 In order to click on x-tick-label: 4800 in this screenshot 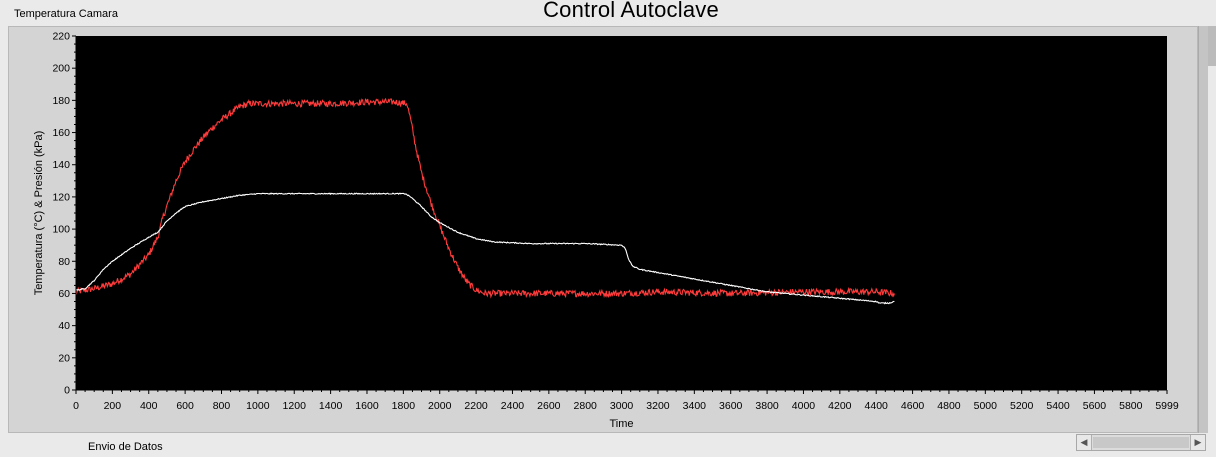, I will do `click(949, 406)`.